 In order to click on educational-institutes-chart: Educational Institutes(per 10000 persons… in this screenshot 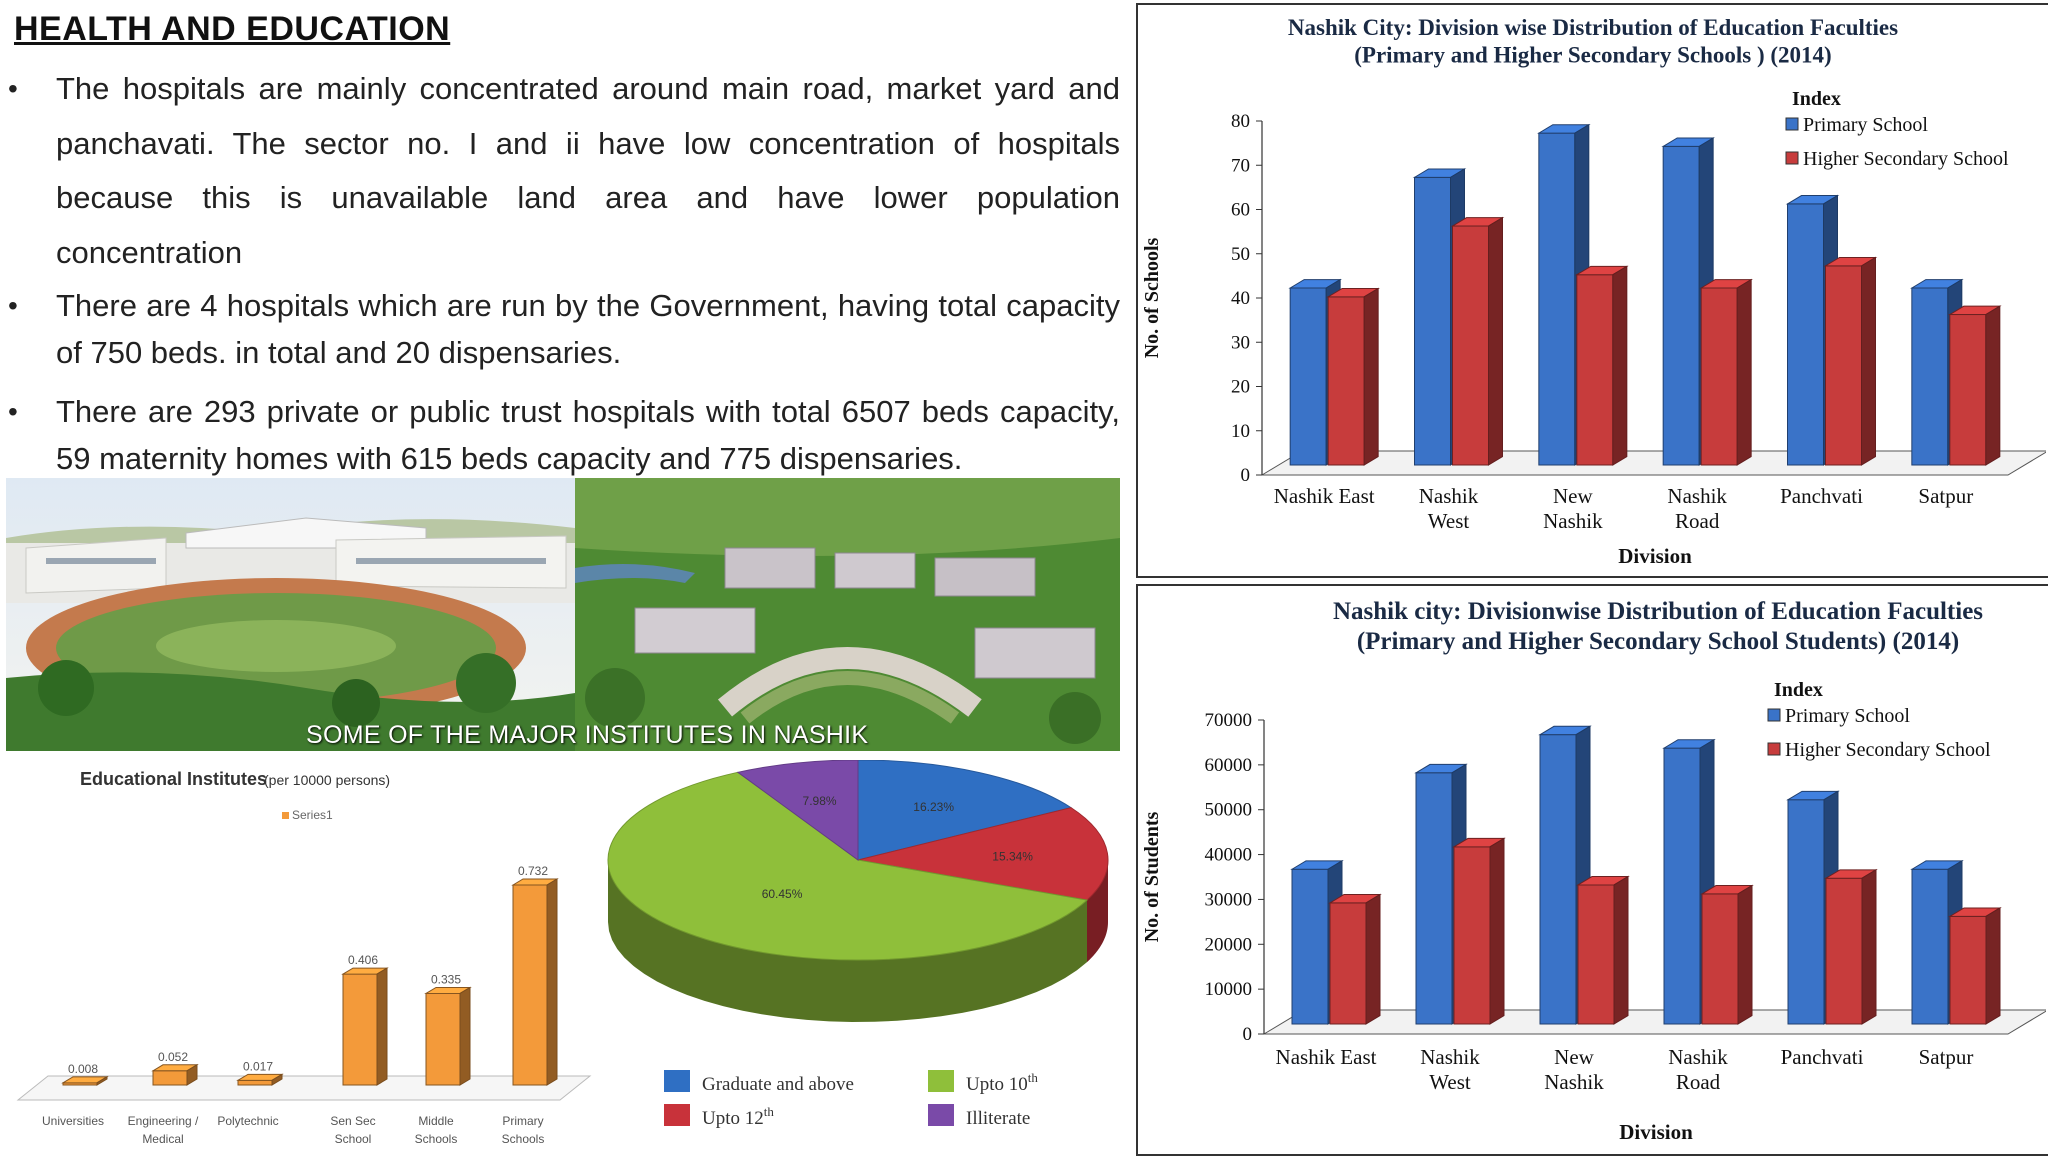, I will do `click(304, 957)`.